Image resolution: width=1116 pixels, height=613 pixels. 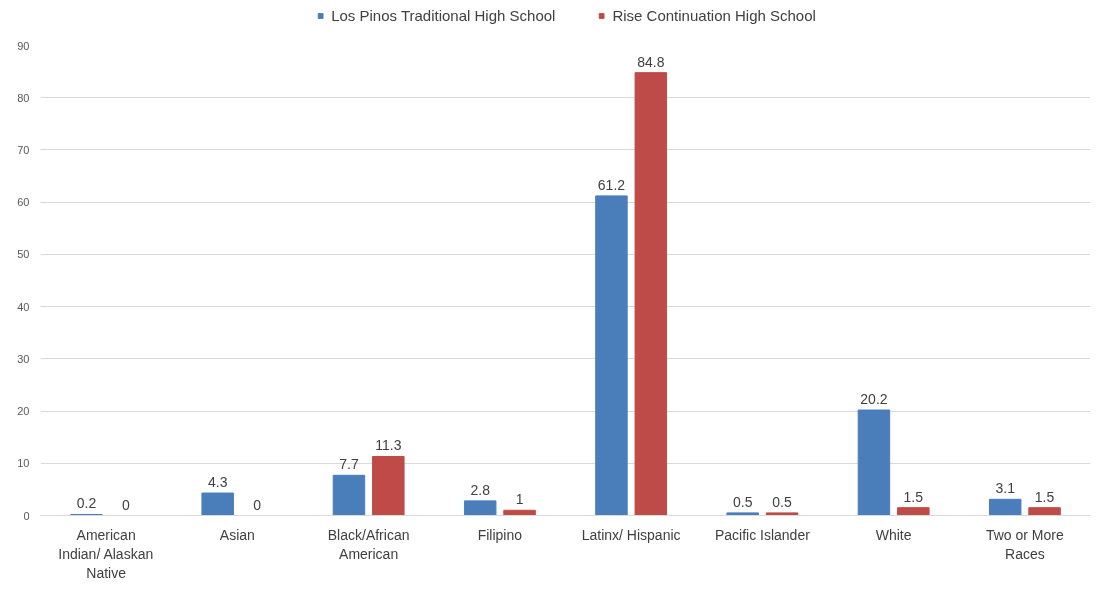 What do you see at coordinates (631, 534) in the screenshot?
I see `x-tick-label: Latinx/ Hispanic` at bounding box center [631, 534].